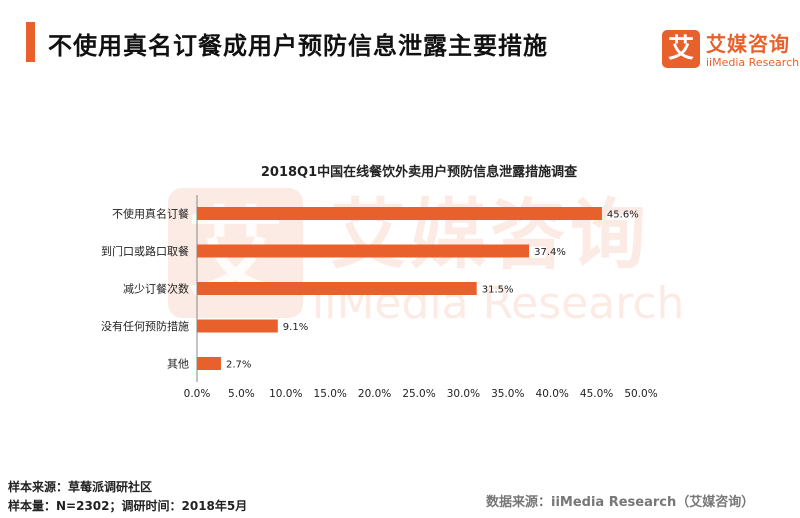 The height and width of the screenshot is (518, 800). I want to click on value-label: 9.1%, so click(295, 327).